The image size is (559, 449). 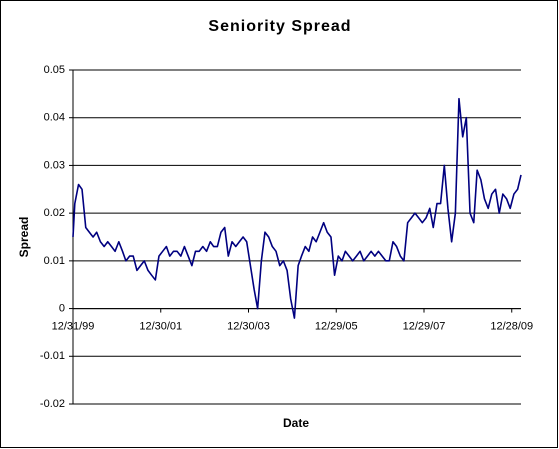 I want to click on y-tick-label: 0.03, so click(x=54, y=165).